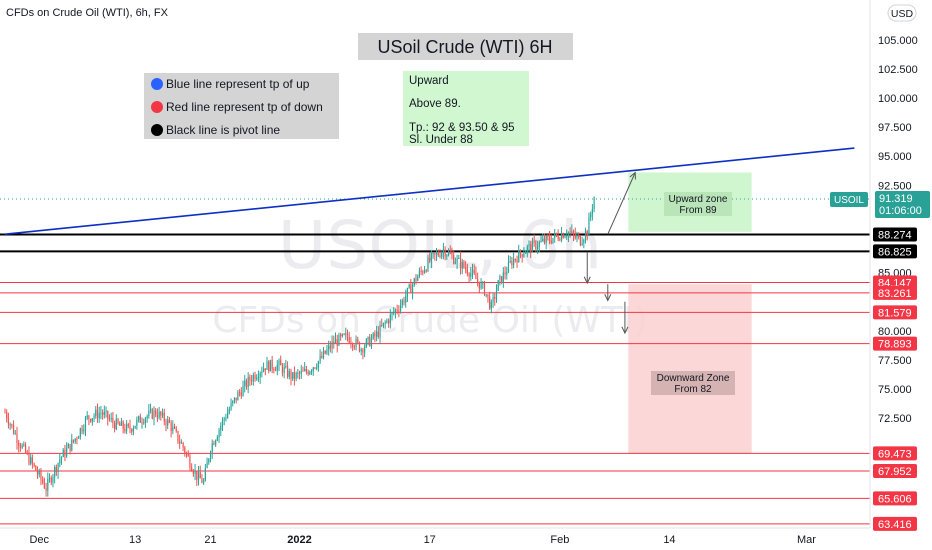 The width and height of the screenshot is (932, 550). I want to click on time-axis: Dec 13 21 2022 17 Feb 14 Mar, so click(435, 536).